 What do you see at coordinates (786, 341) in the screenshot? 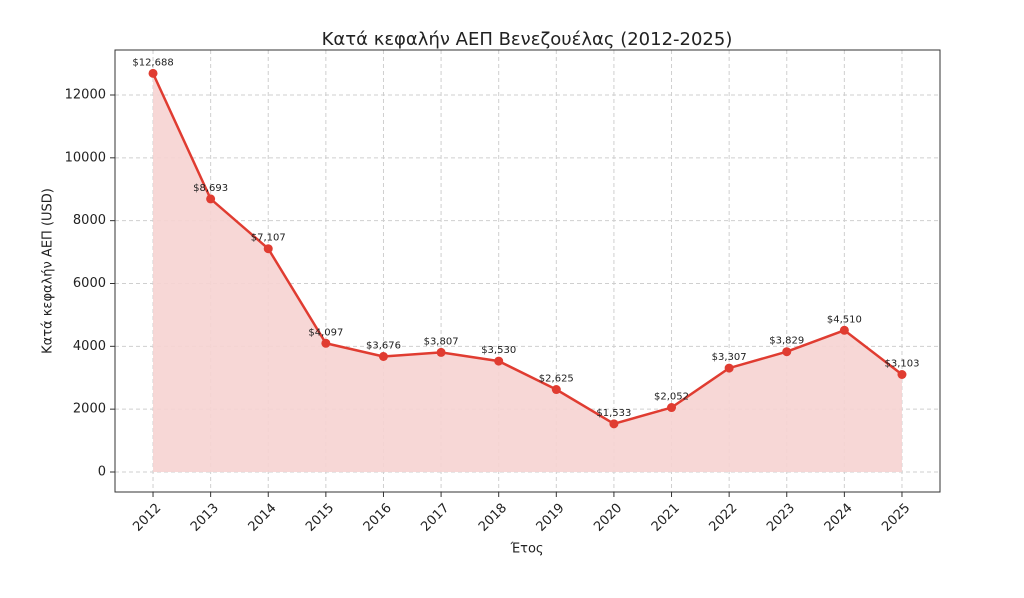
I see `value-label: $3,829` at bounding box center [786, 341].